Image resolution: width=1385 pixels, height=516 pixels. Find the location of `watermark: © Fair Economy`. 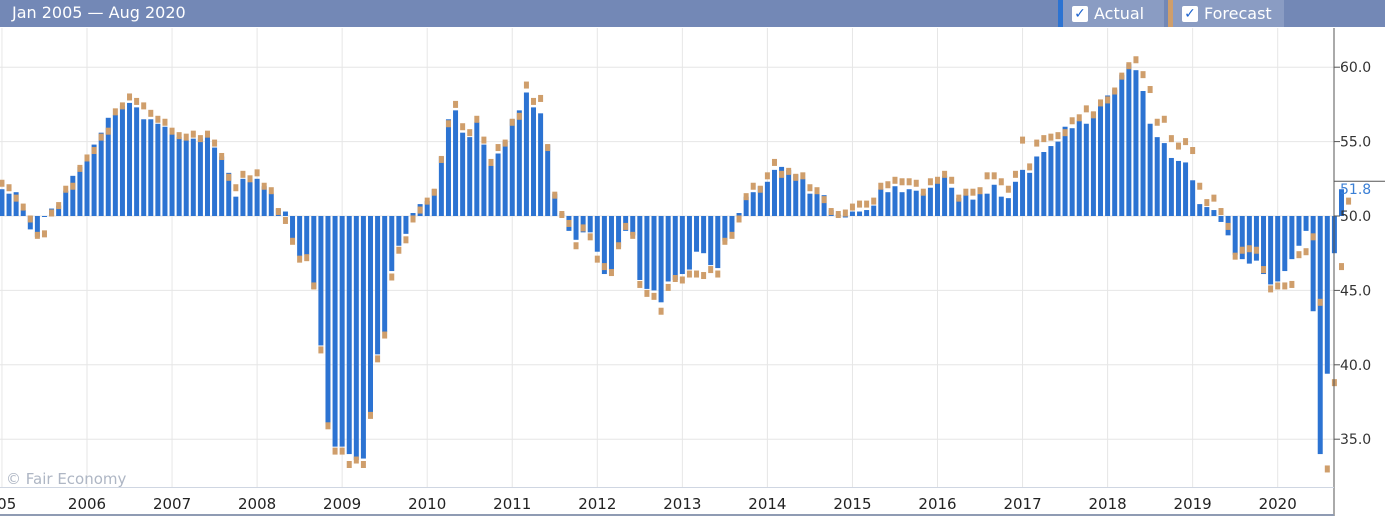

watermark: © Fair Economy is located at coordinates (66, 479).